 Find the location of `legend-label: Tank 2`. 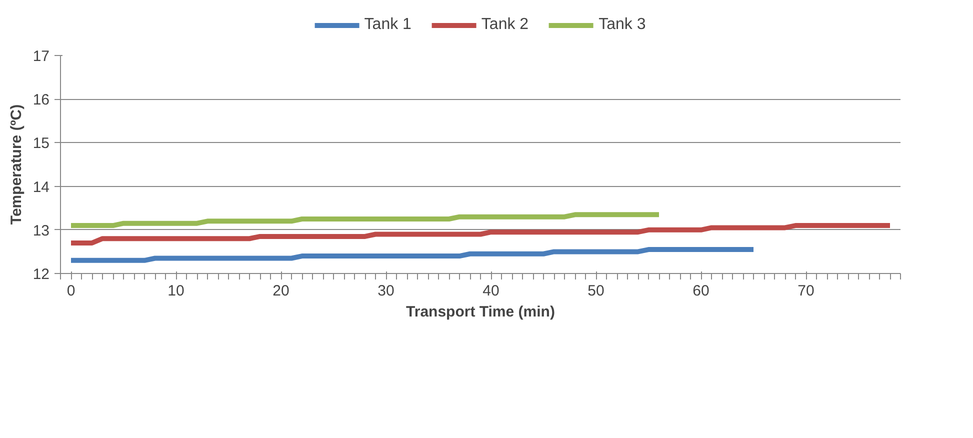

legend-label: Tank 2 is located at coordinates (505, 25).